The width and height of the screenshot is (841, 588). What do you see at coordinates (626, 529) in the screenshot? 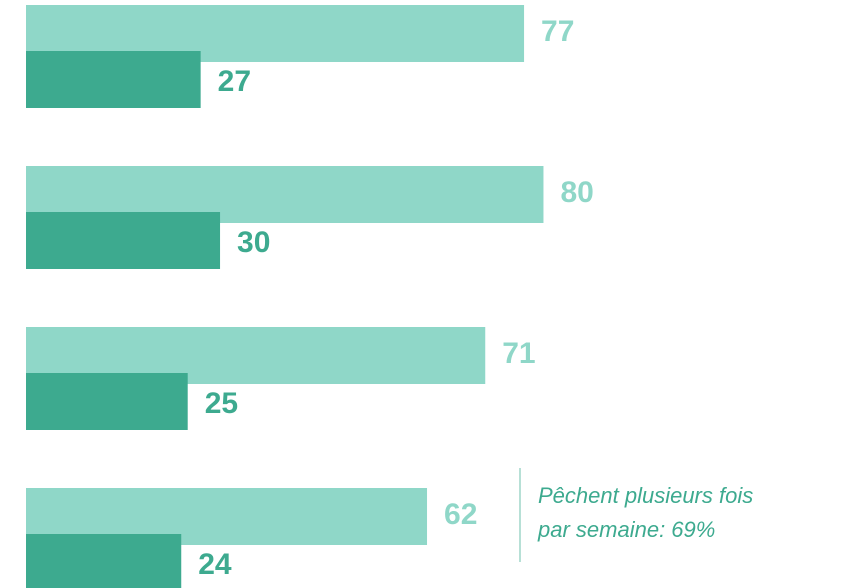
I see `annotation: par semaine: 69%` at bounding box center [626, 529].